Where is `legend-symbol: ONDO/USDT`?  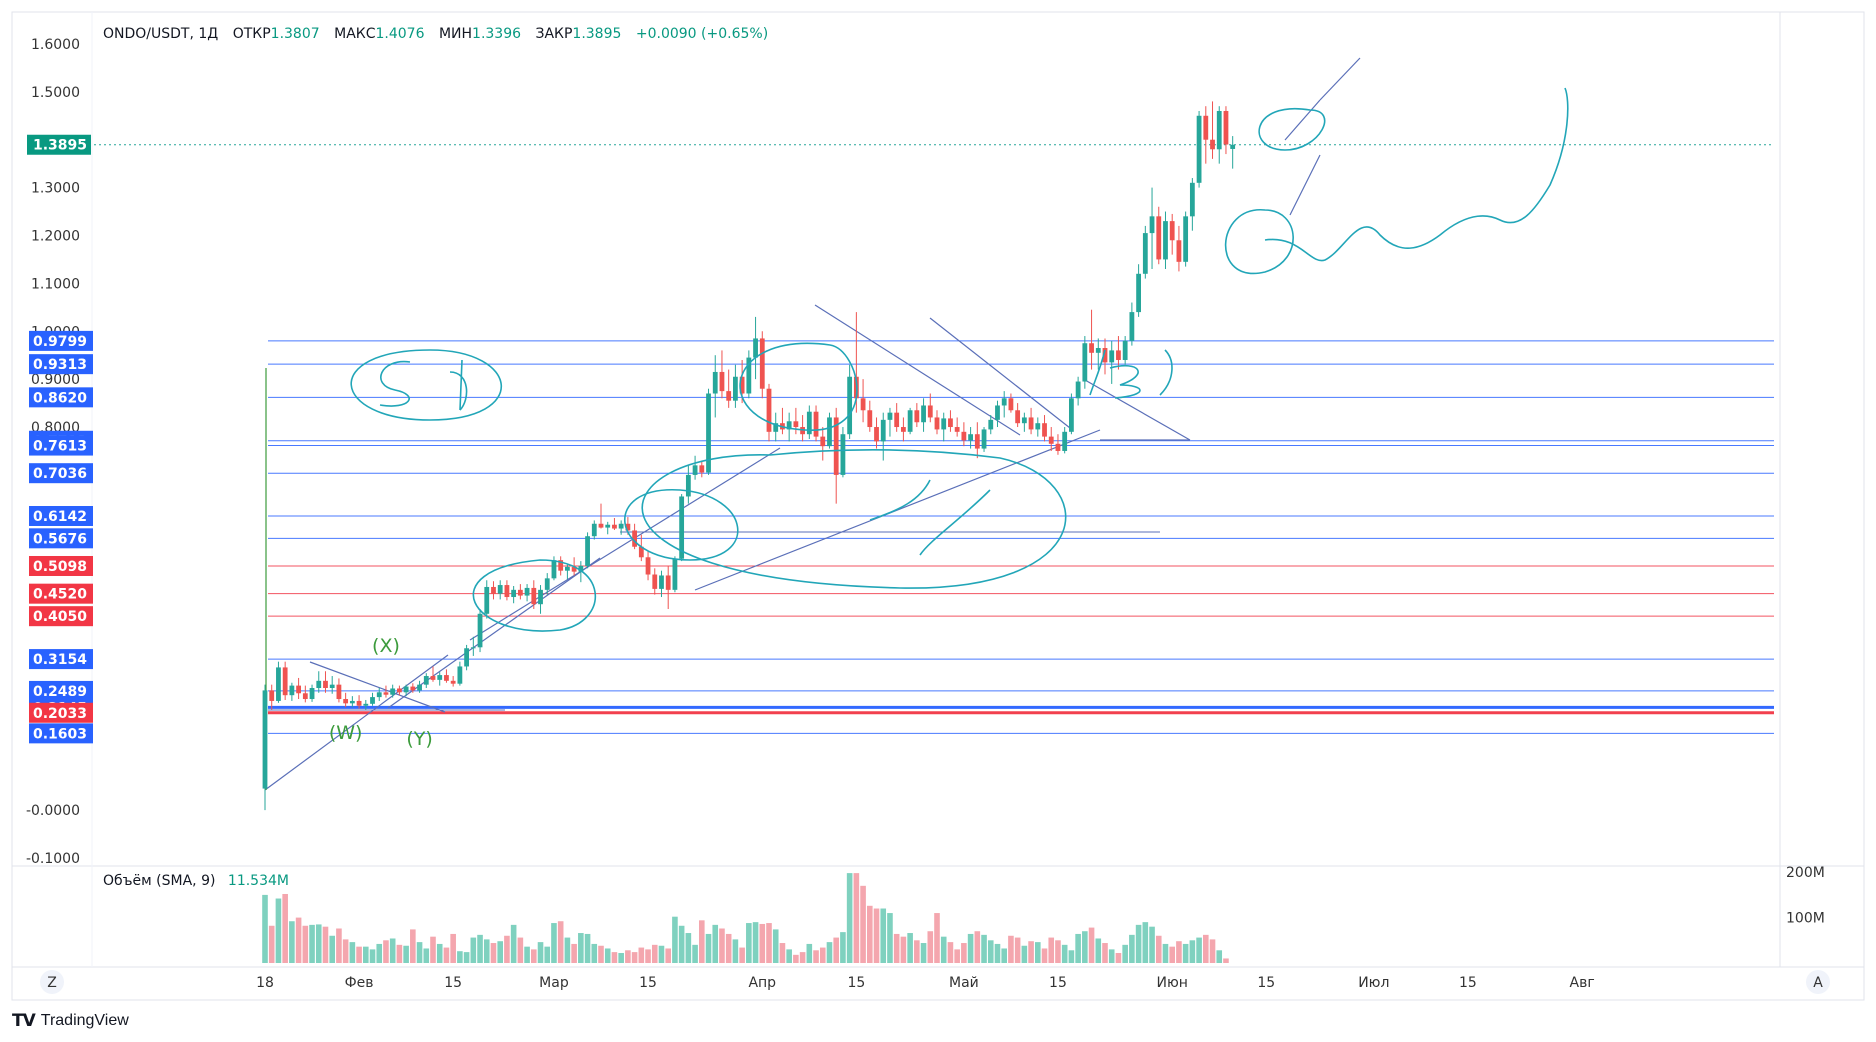 legend-symbol: ONDO/USDT is located at coordinates (146, 34).